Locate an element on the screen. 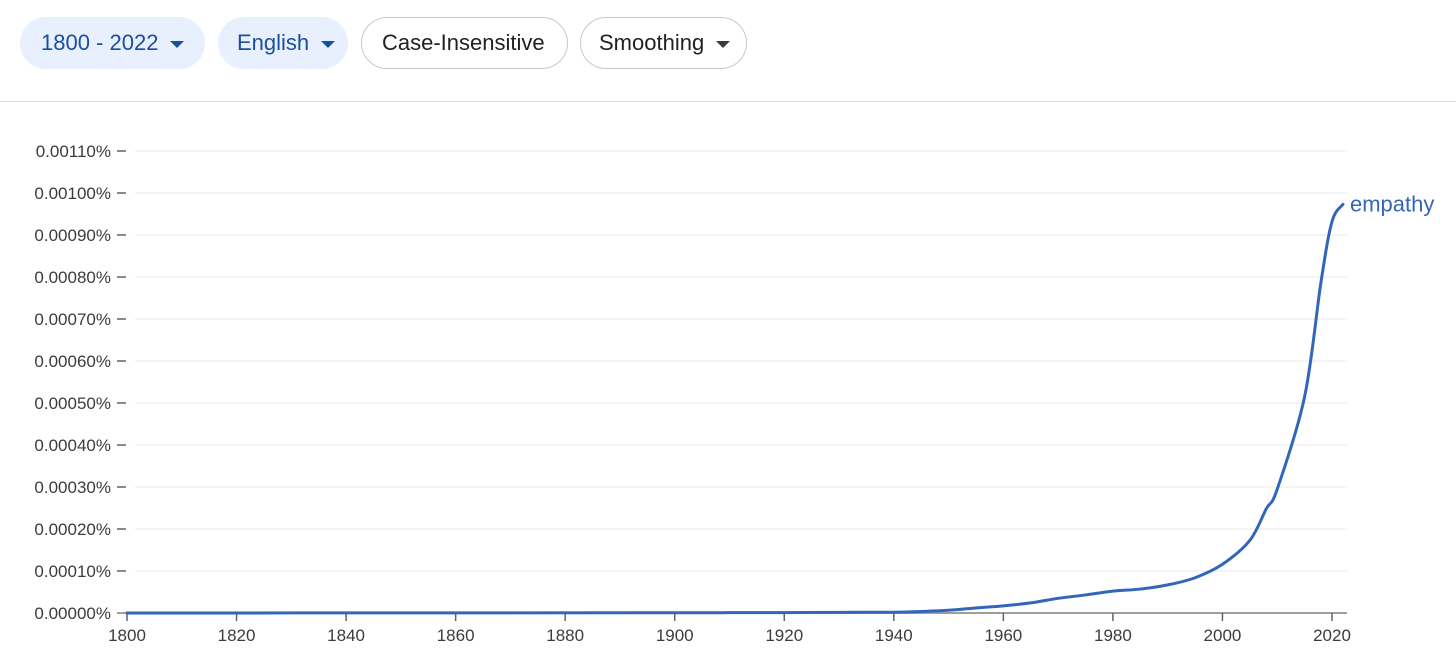 The height and width of the screenshot is (669, 1456). smoothing-dropdown: Smoothing is located at coordinates (663, 43).